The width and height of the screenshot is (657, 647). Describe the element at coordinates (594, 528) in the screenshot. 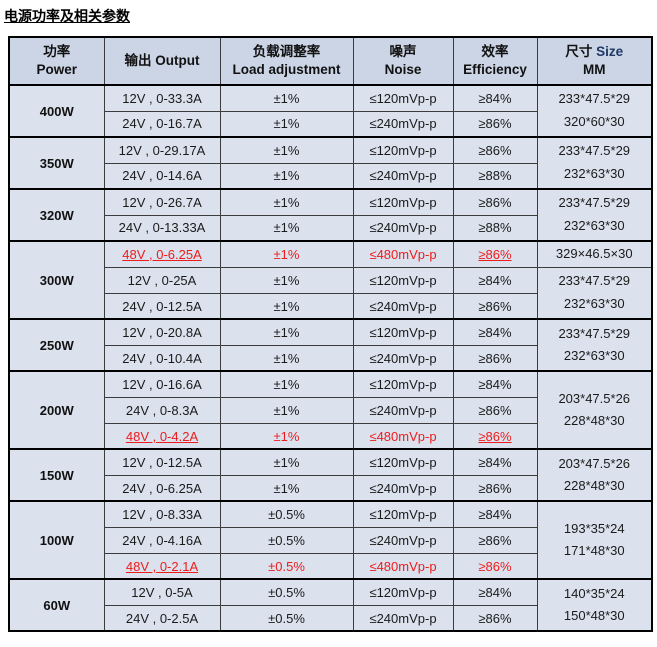

I see `size-line: 193*35*24` at that location.